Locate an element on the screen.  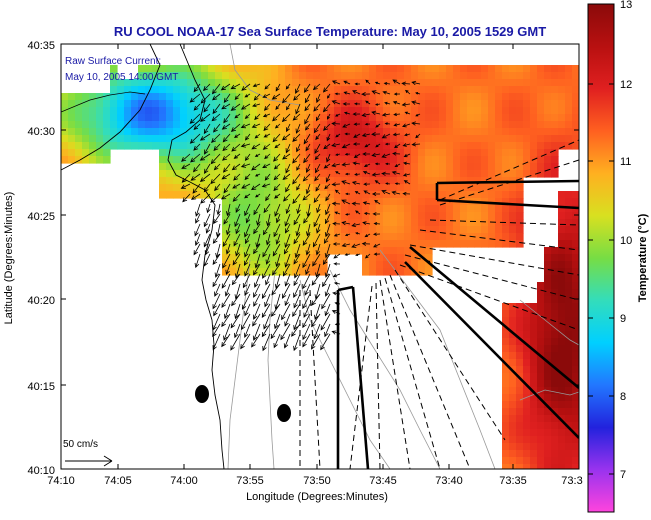
y-tick-label: 40:25 is located at coordinates (41, 217).